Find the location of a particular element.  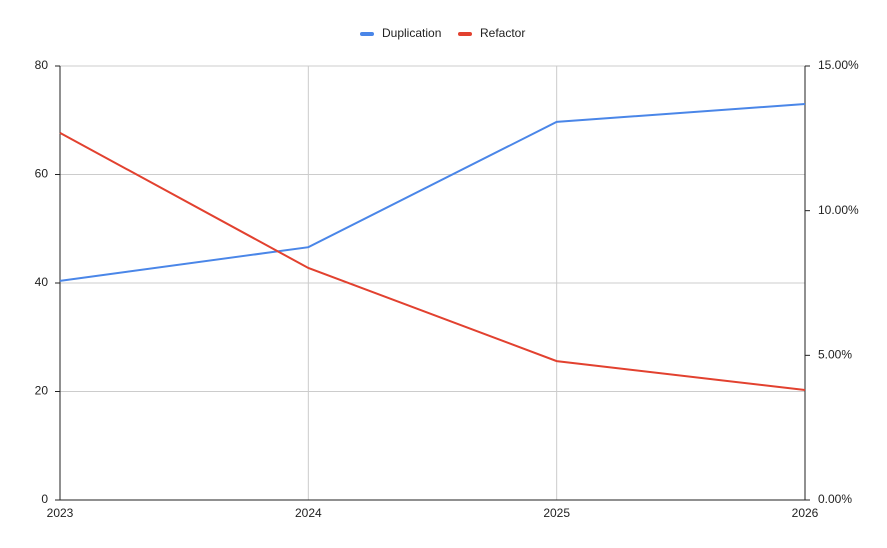

y2-tick-label: 0.00% is located at coordinates (835, 499).